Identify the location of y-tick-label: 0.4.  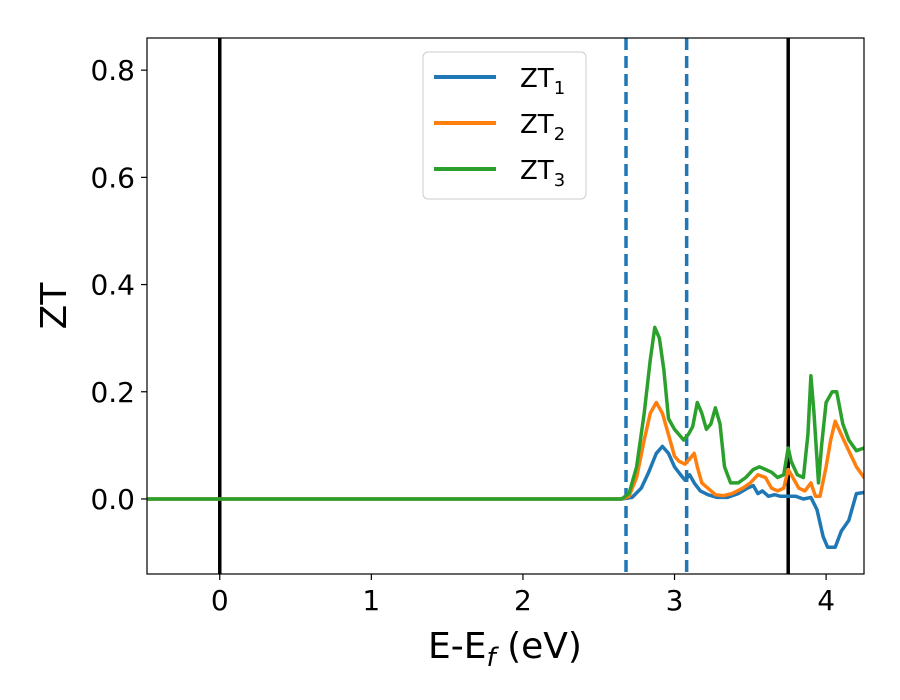
(112, 285).